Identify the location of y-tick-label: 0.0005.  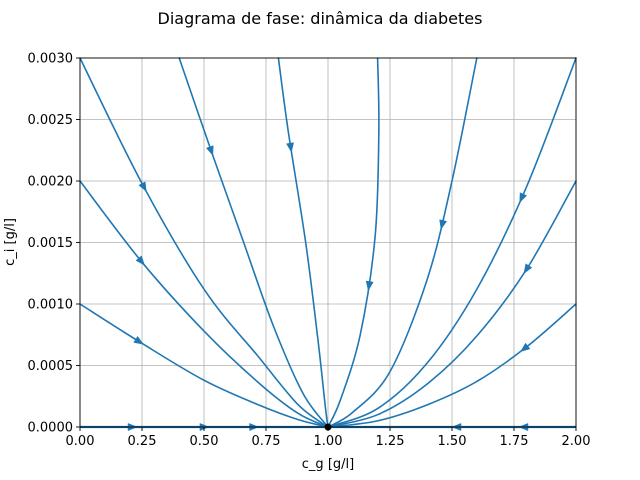
(51, 366).